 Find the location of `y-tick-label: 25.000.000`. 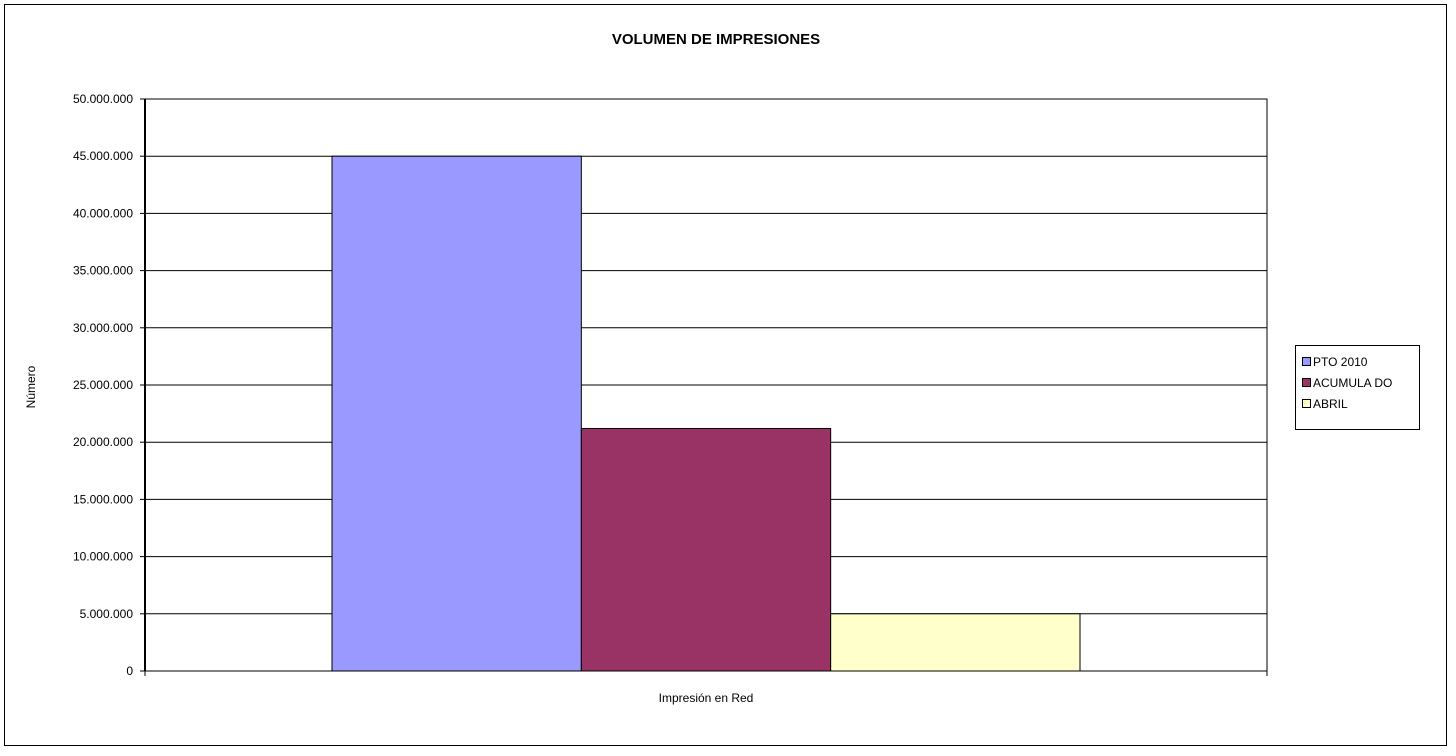

y-tick-label: 25.000.000 is located at coordinates (103, 385).